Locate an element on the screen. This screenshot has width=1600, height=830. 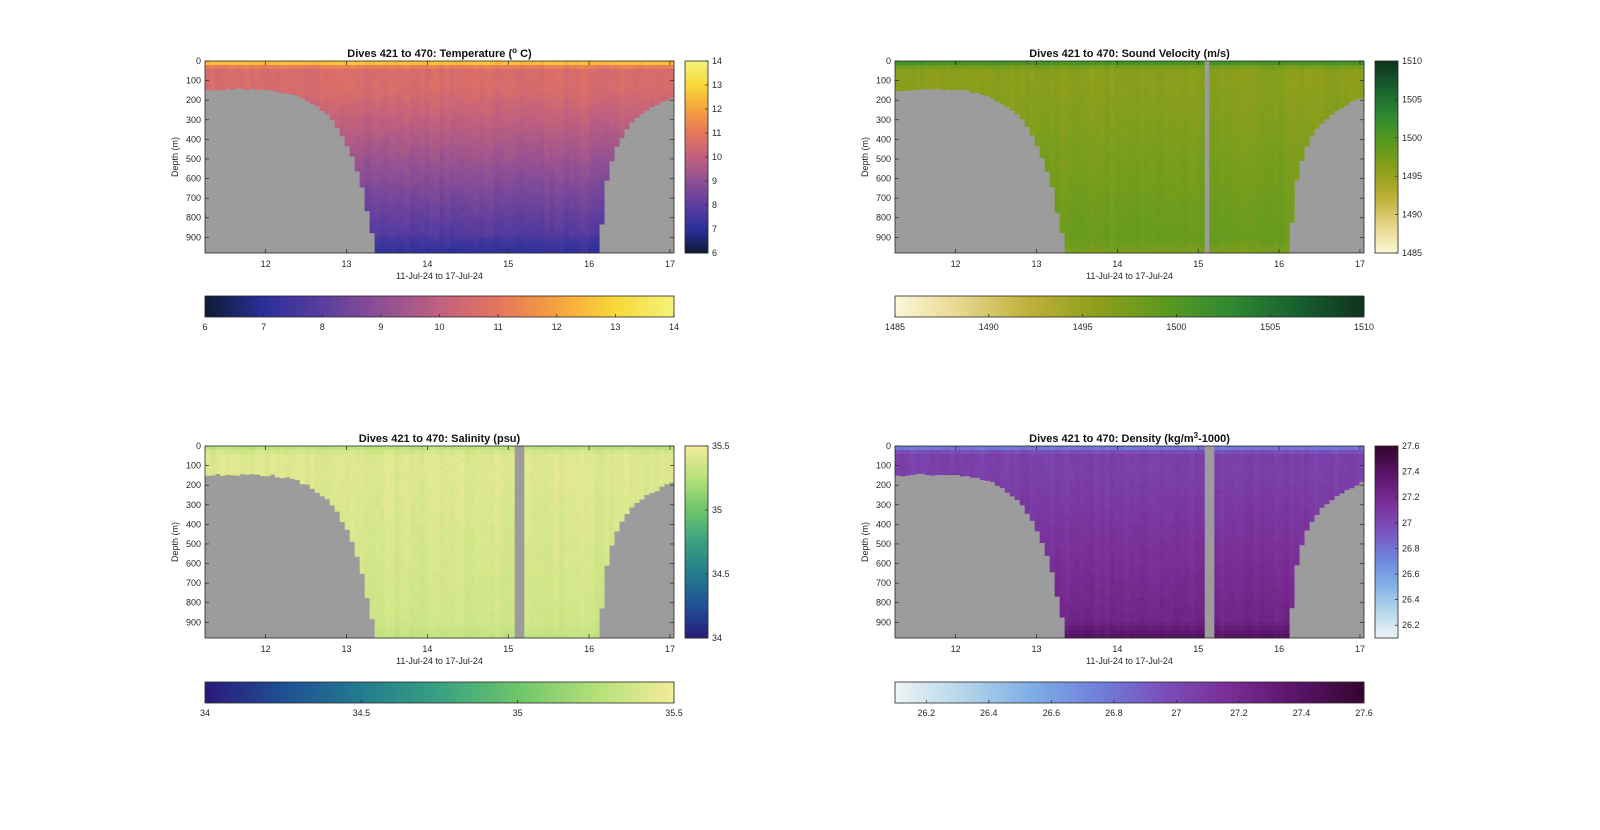
colorbar-side: 34 34.5 35 35.5 is located at coordinates (707, 542).